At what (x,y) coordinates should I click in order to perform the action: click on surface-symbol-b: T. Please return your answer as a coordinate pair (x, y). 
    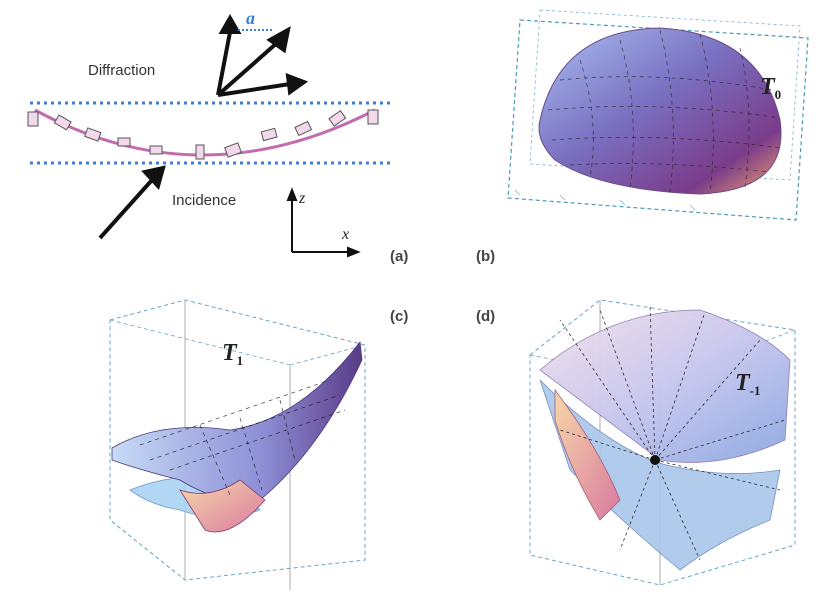
    Looking at the image, I should click on (767, 87).